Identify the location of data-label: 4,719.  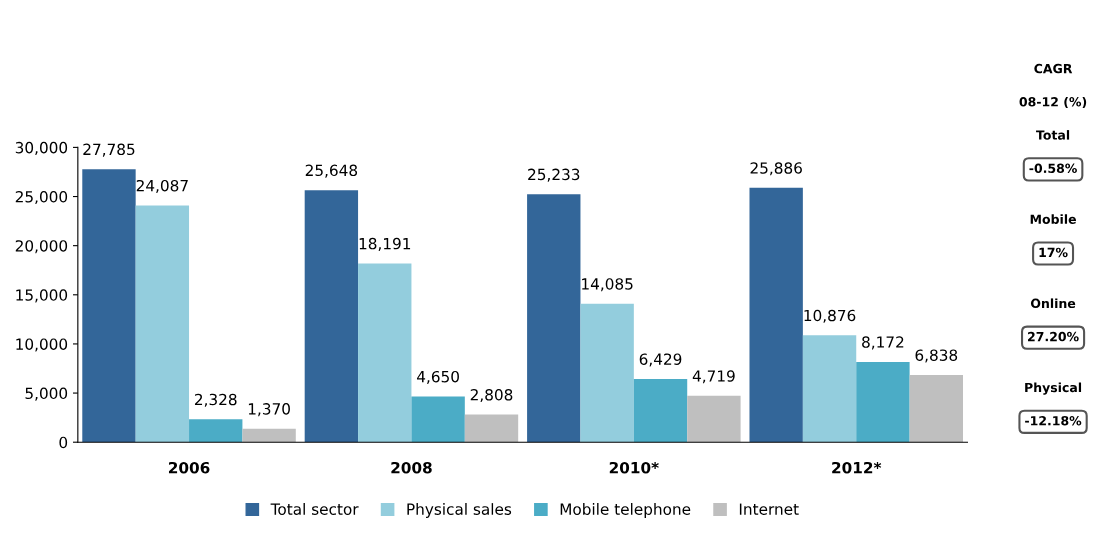
(713, 377).